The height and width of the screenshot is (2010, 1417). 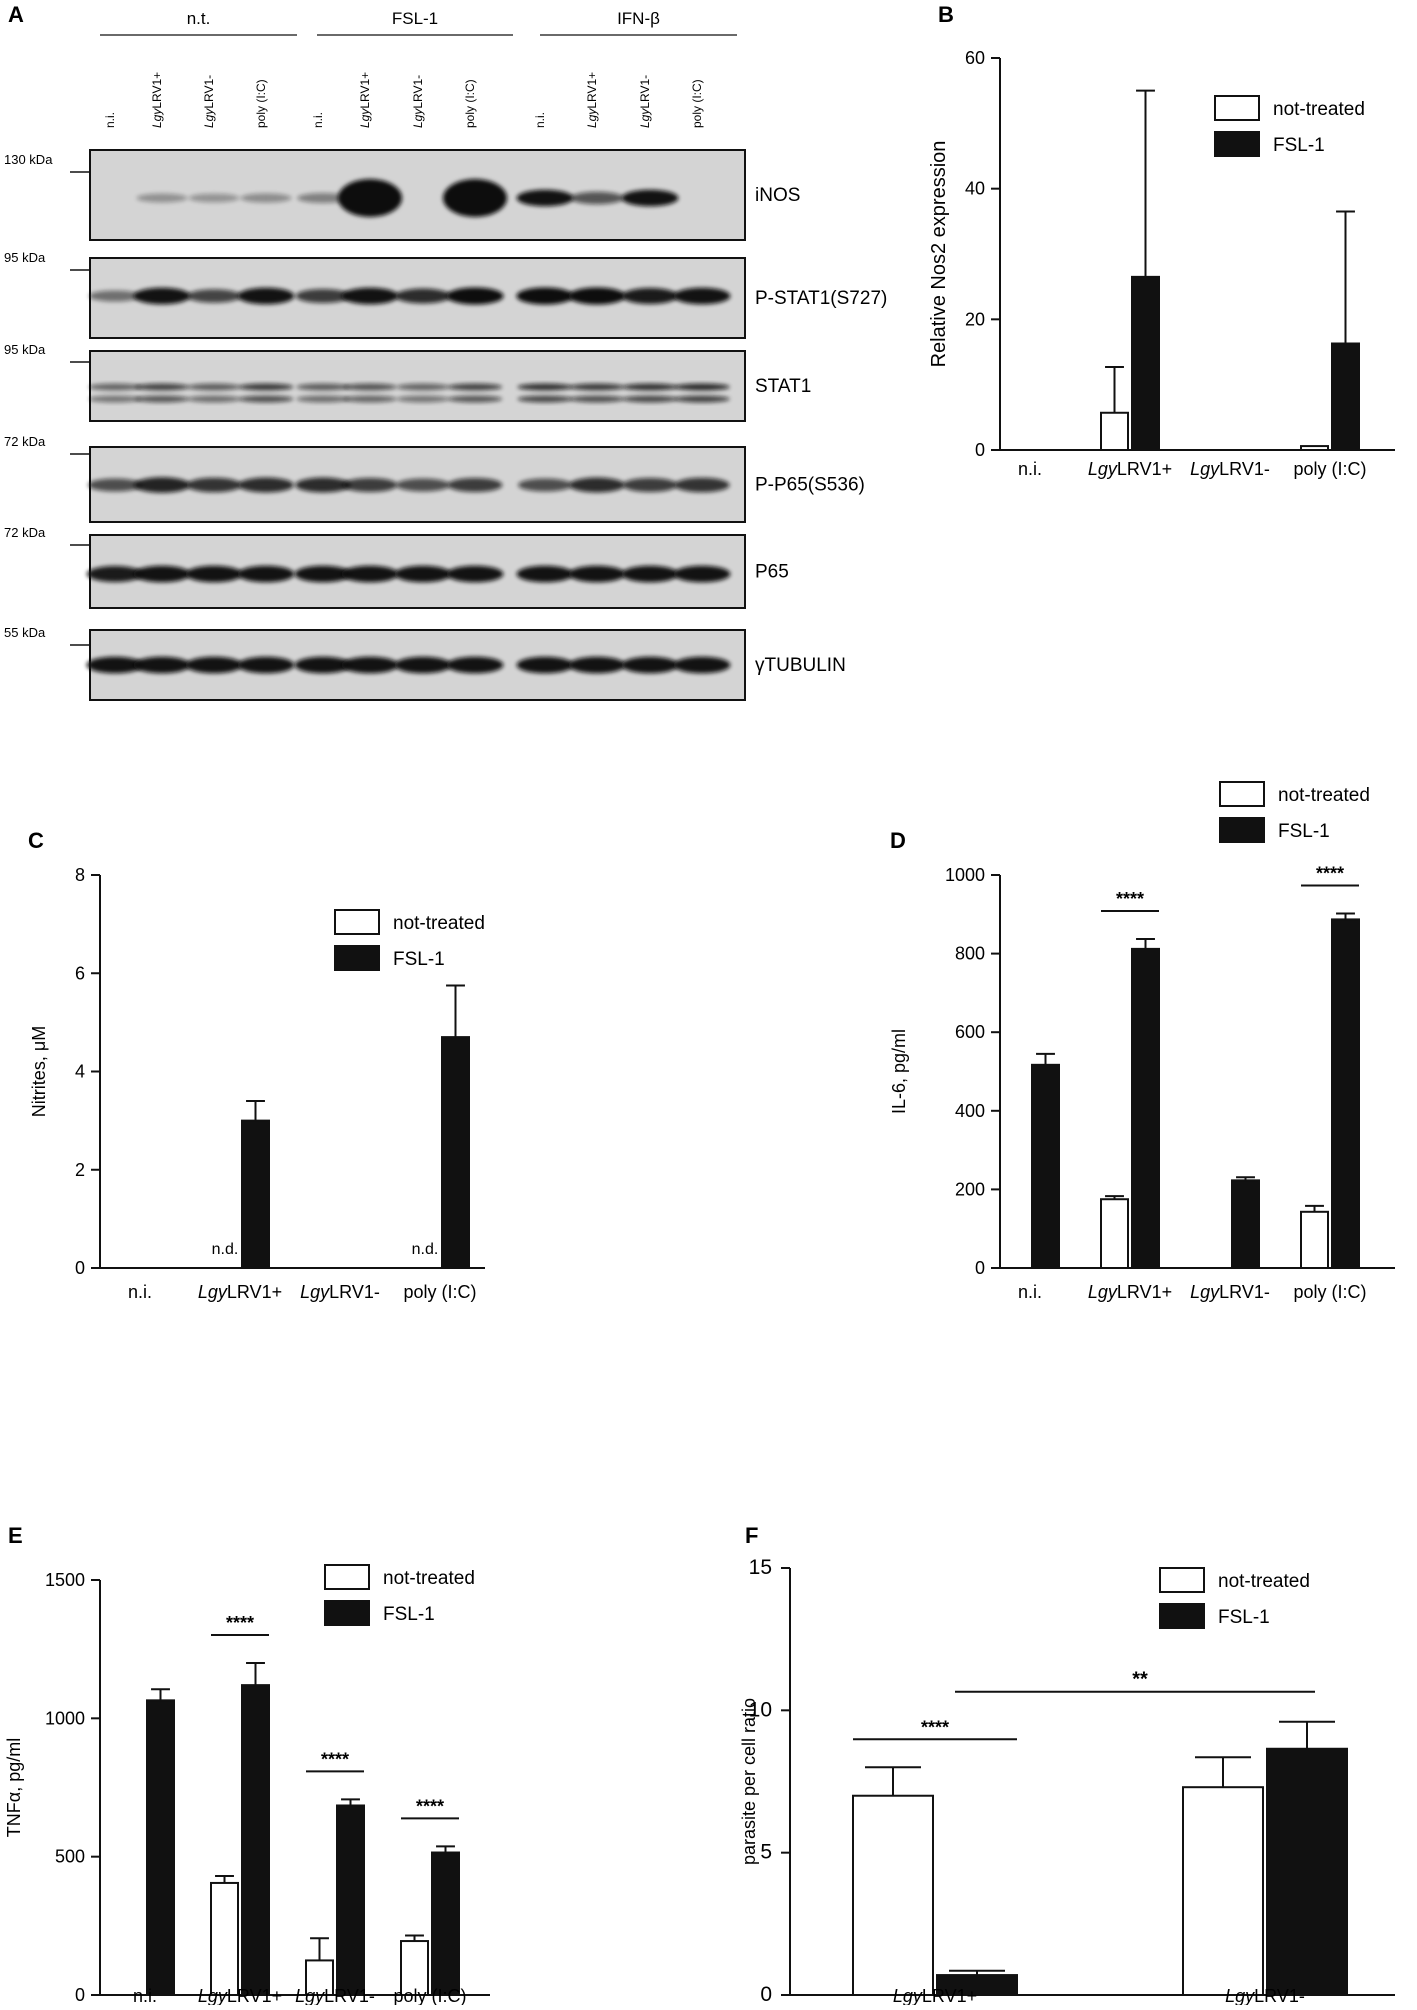 I want to click on bar-not-treated, so click(x=319, y=1977).